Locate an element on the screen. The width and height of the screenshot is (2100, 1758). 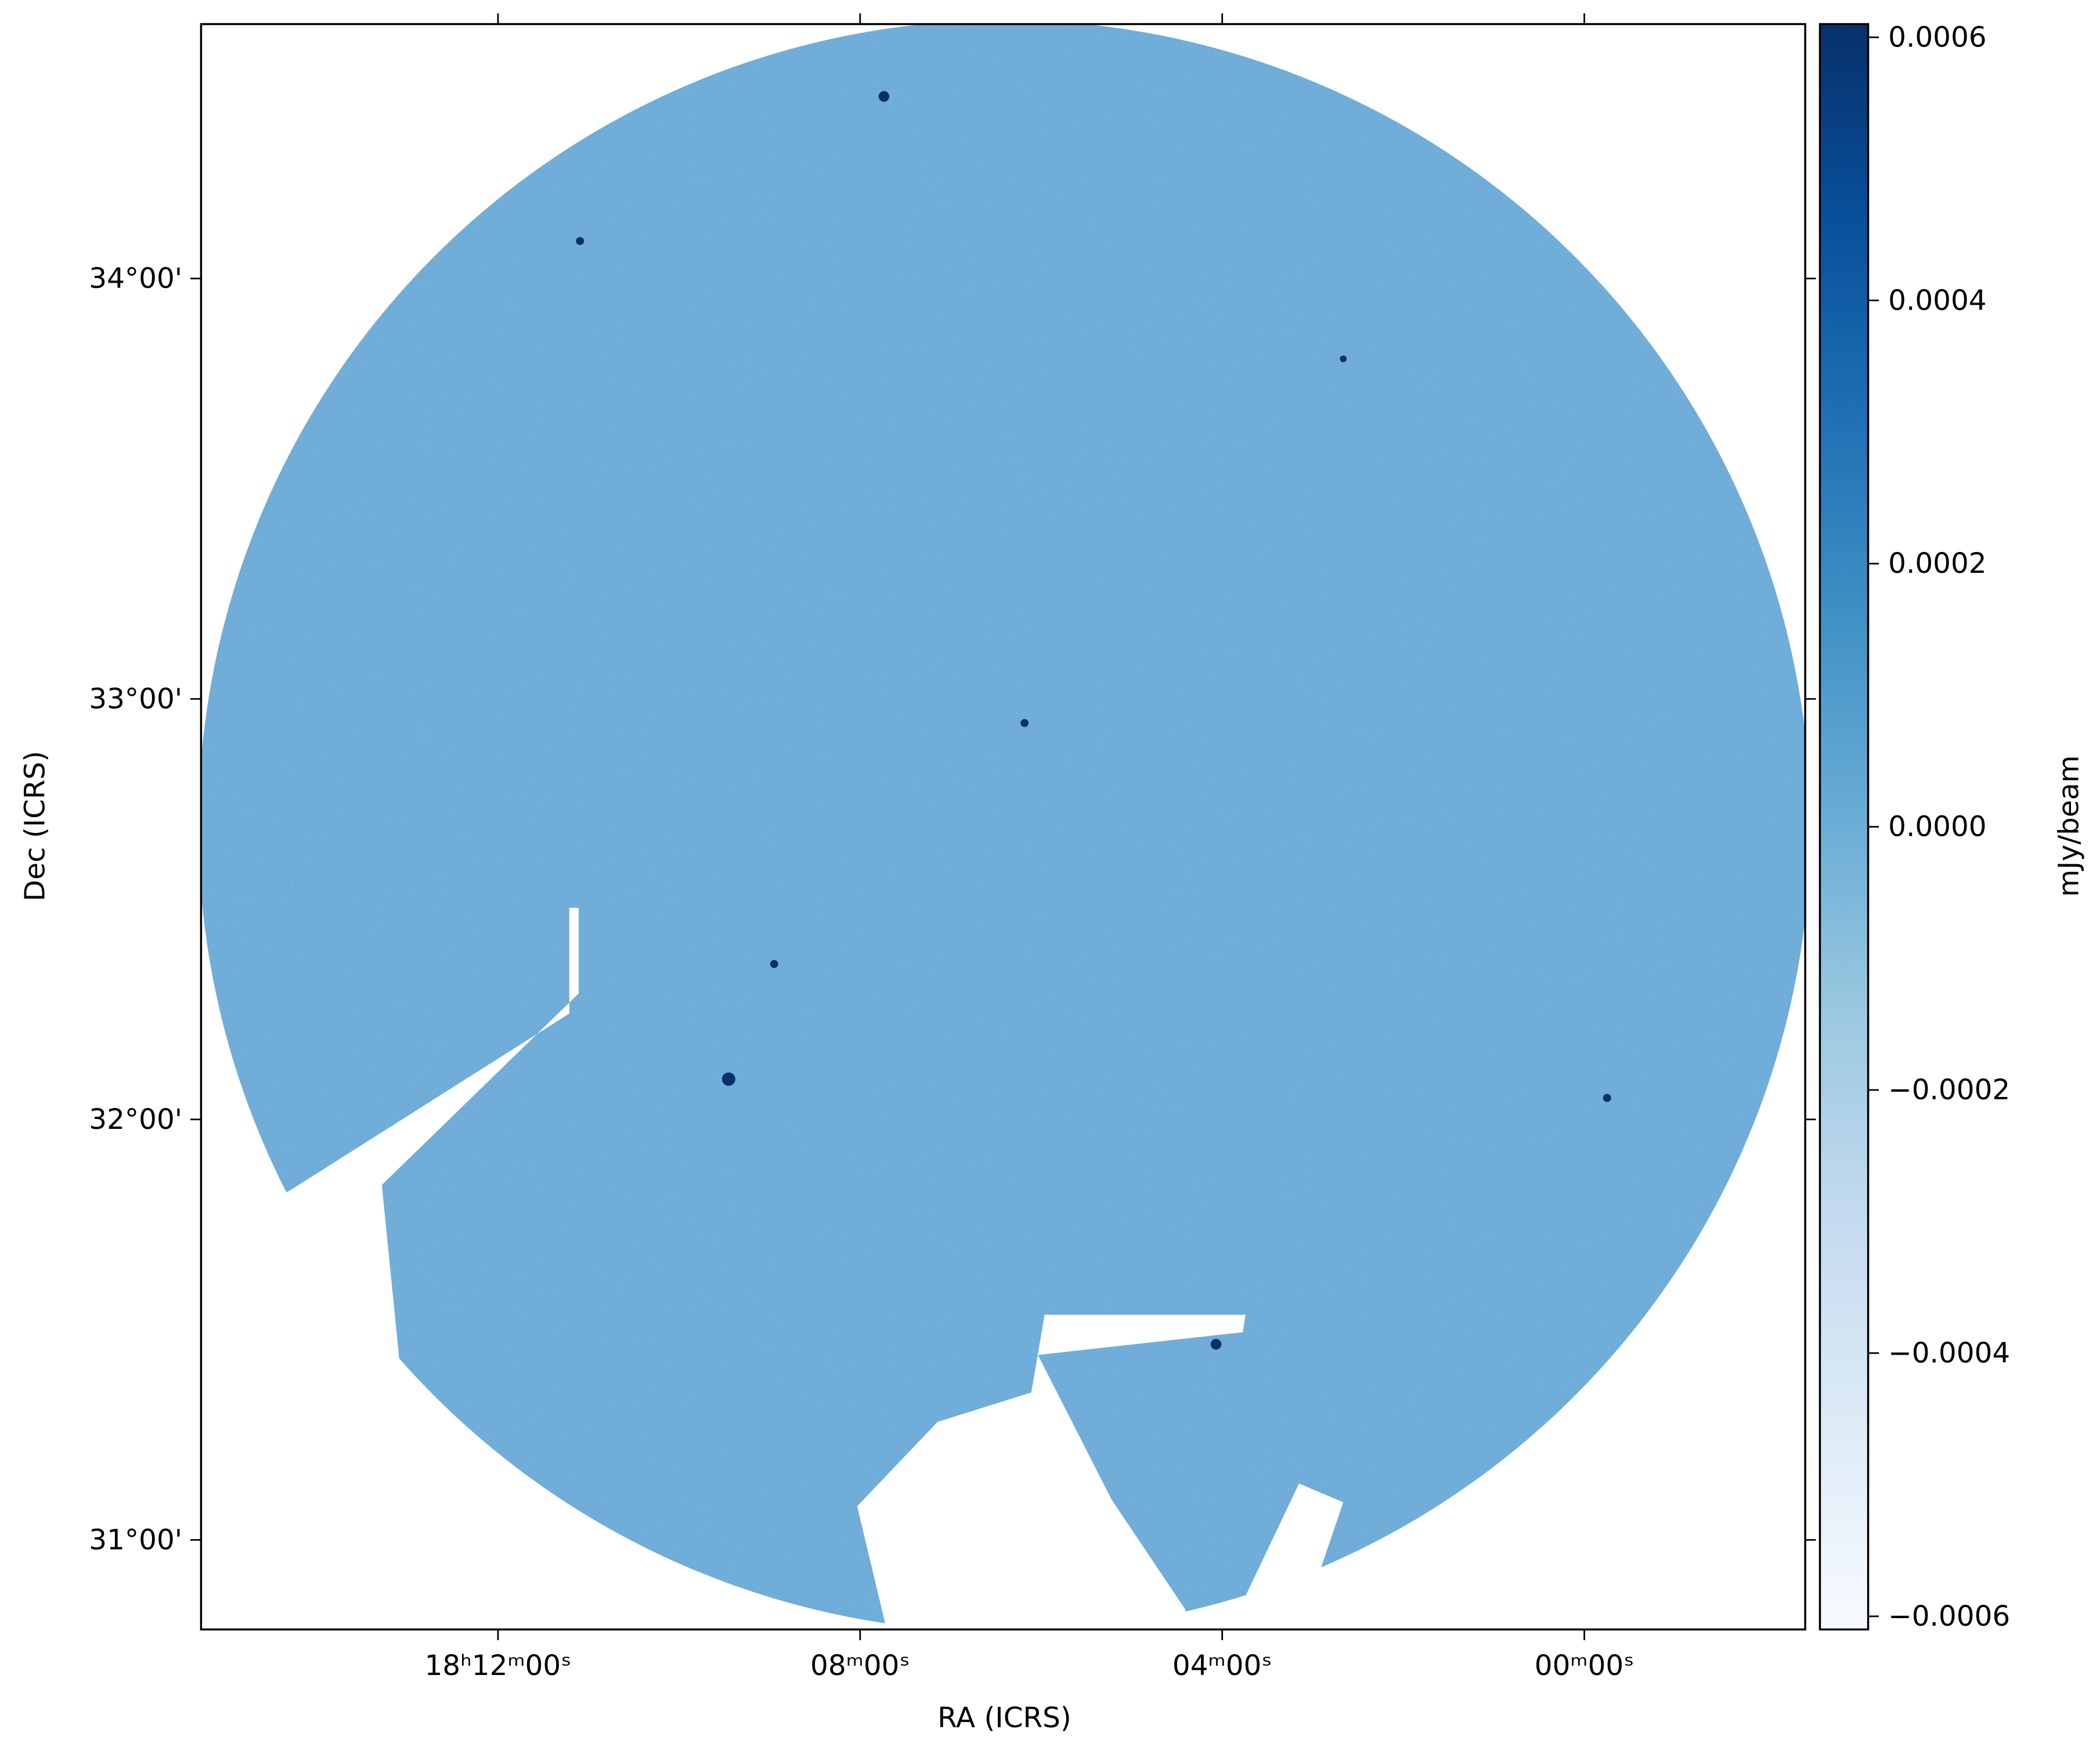
x-tick-label: 04ᵐ00ˢ is located at coordinates (1222, 1665).